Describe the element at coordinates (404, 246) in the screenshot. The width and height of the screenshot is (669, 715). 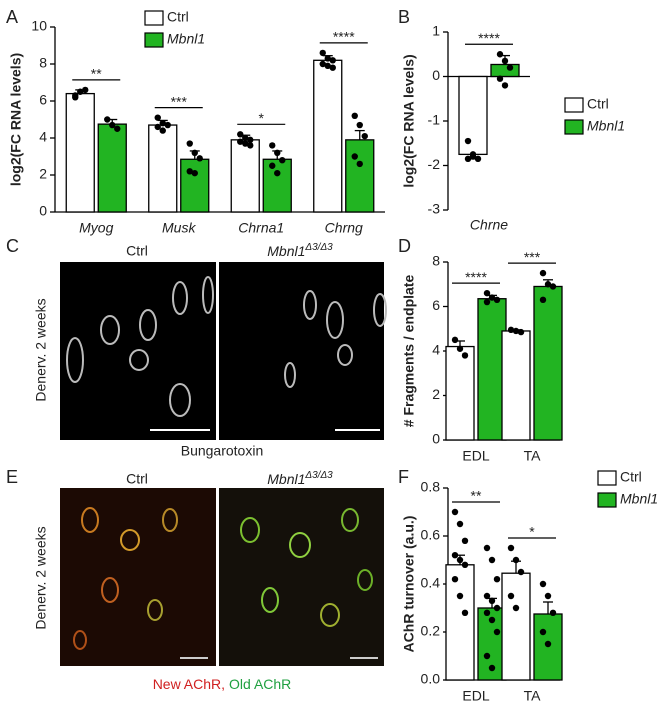
I see `panel-letter: D` at that location.